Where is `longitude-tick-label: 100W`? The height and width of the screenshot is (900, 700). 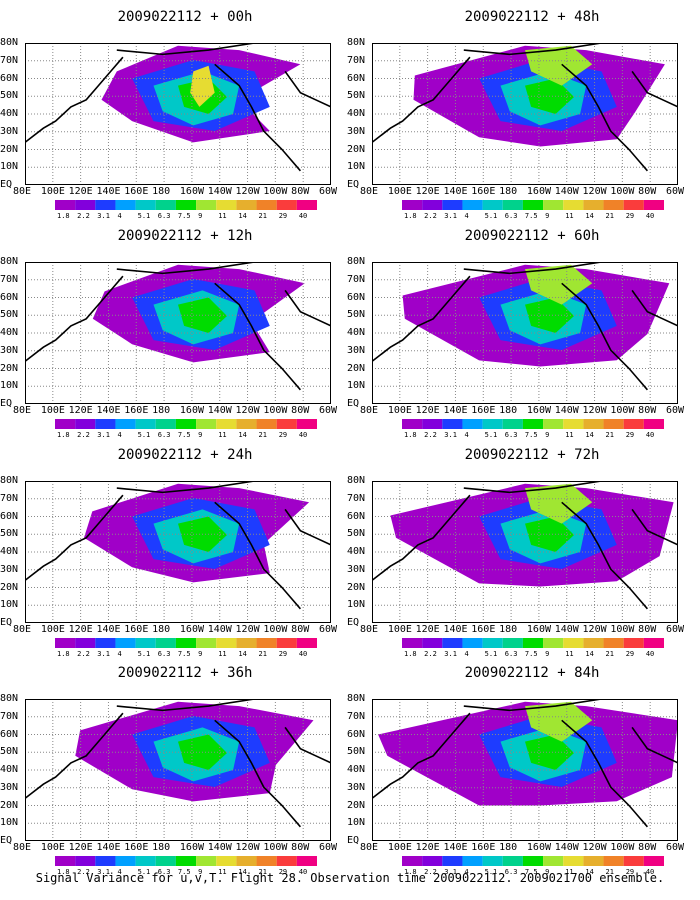
longitude-tick-label: 100W is located at coordinates (622, 410).